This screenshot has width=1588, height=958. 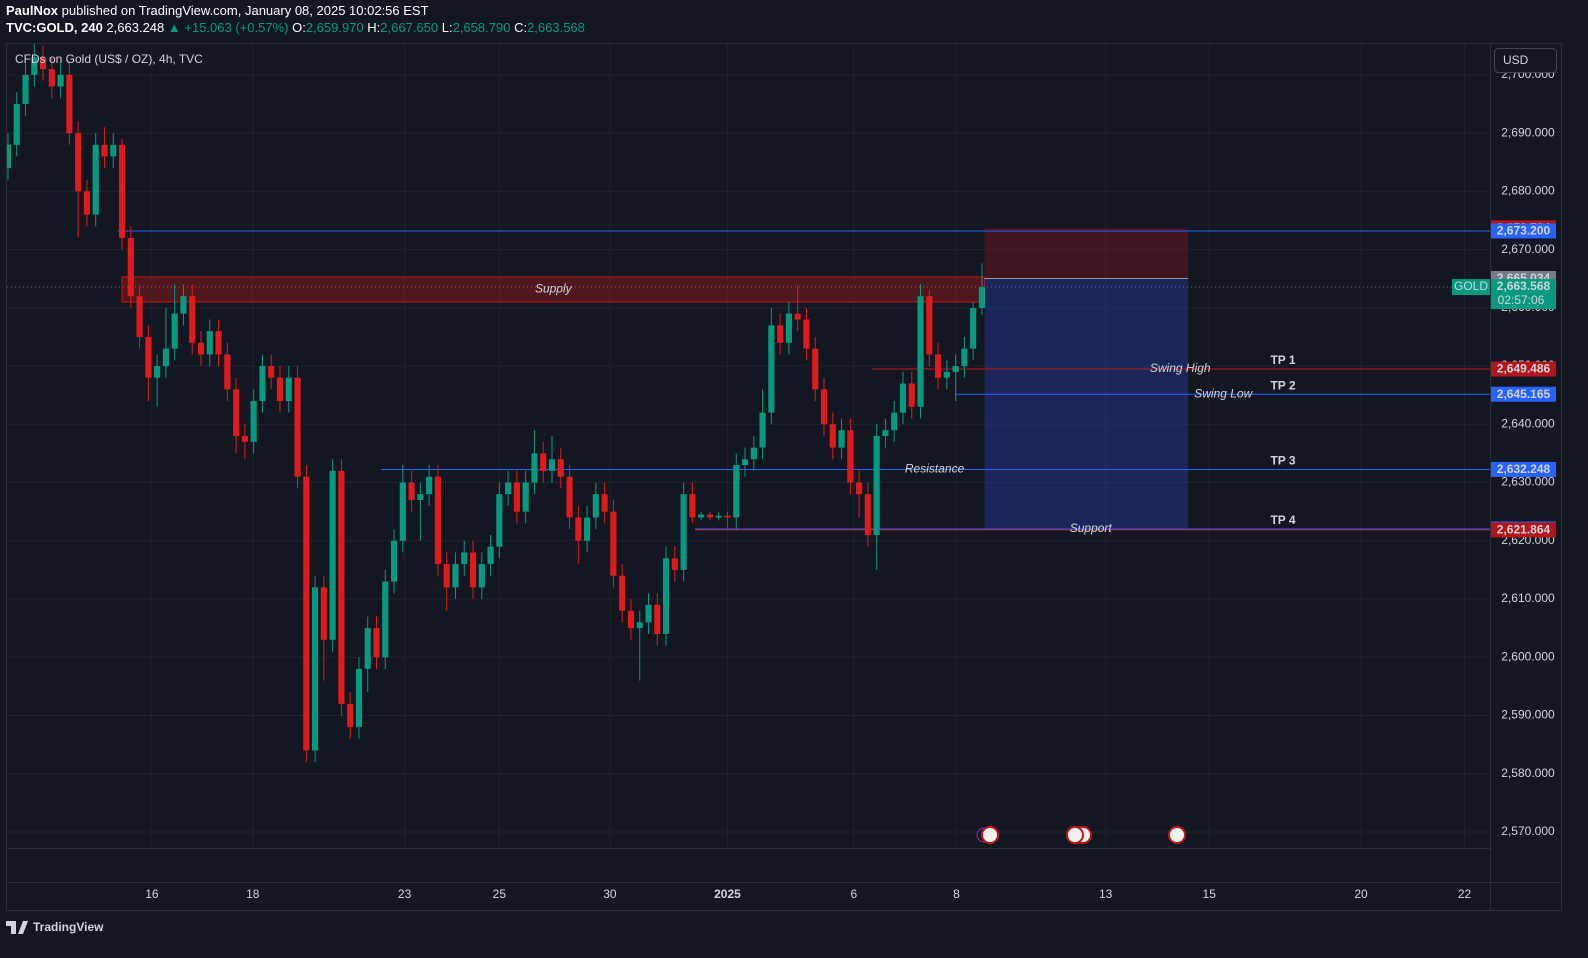 What do you see at coordinates (1282, 461) in the screenshot?
I see `tp-label: TP 3` at bounding box center [1282, 461].